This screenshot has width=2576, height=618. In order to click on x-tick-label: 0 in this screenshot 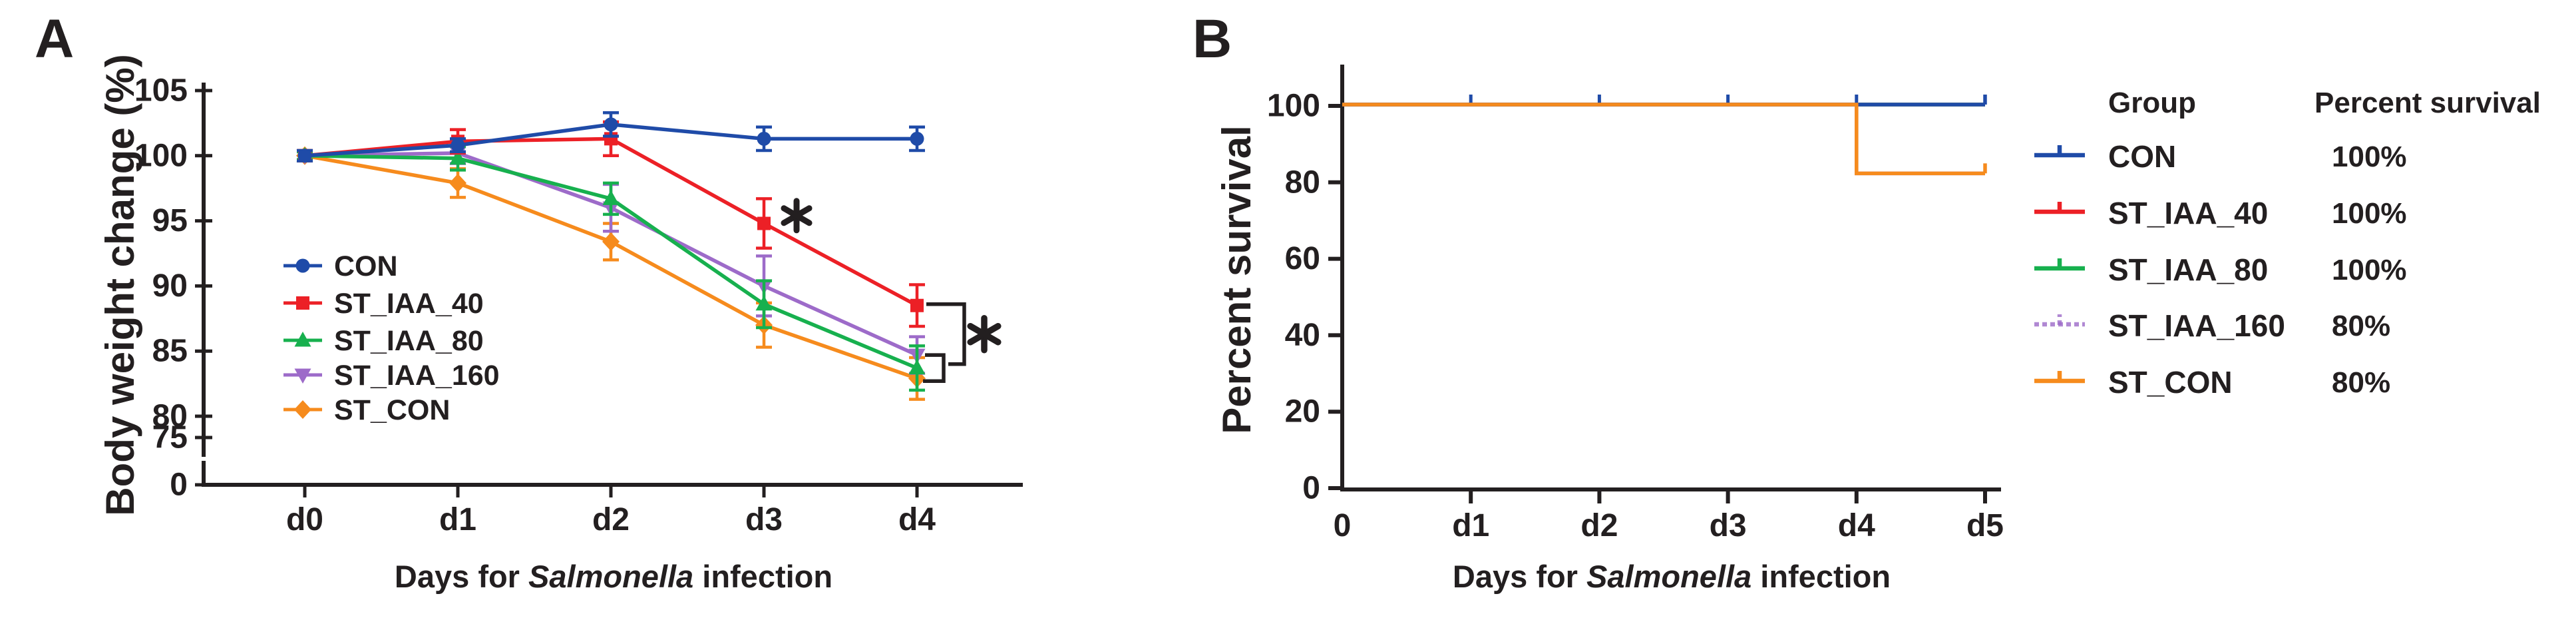, I will do `click(1343, 525)`.